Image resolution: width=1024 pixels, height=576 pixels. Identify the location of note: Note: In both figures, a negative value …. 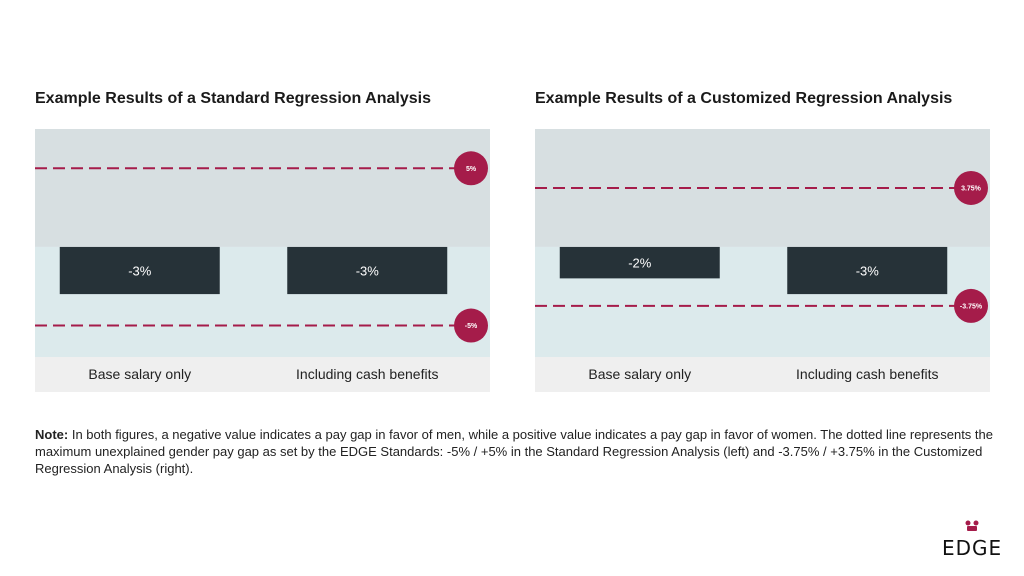
(515, 451).